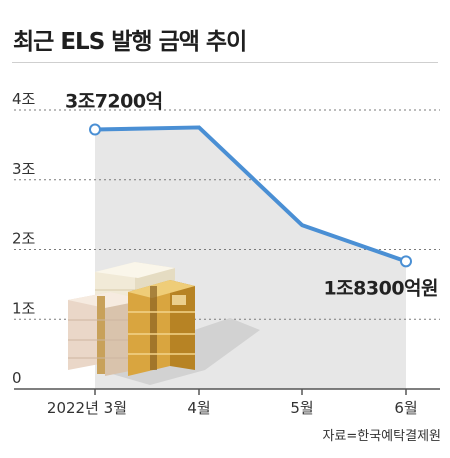 This screenshot has height=458, width=450. What do you see at coordinates (381, 436) in the screenshot?
I see `source-note: 자료=한국예탁결제원` at bounding box center [381, 436].